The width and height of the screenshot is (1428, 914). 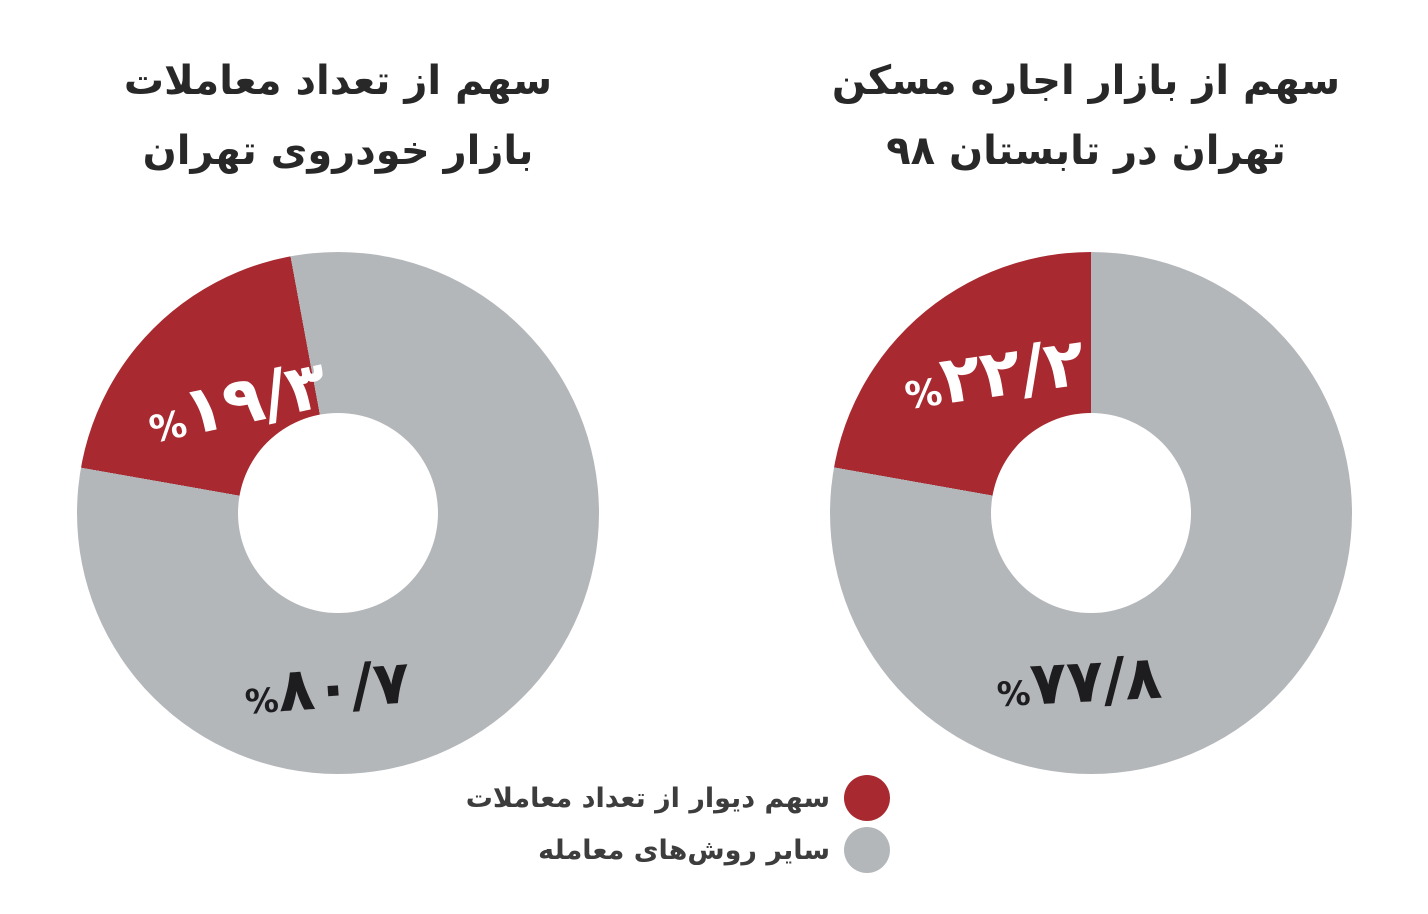 I want to click on legend-swatch-gray, so click(x=867, y=850).